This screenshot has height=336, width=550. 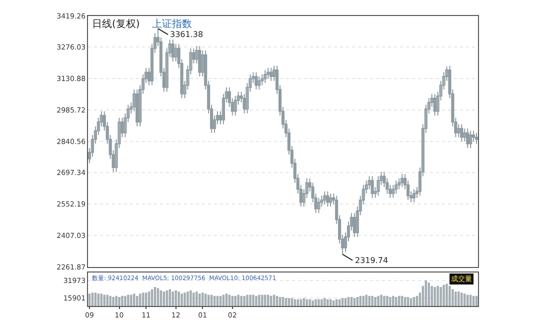 What do you see at coordinates (371, 260) in the screenshot?
I see `annotation: 2319.74` at bounding box center [371, 260].